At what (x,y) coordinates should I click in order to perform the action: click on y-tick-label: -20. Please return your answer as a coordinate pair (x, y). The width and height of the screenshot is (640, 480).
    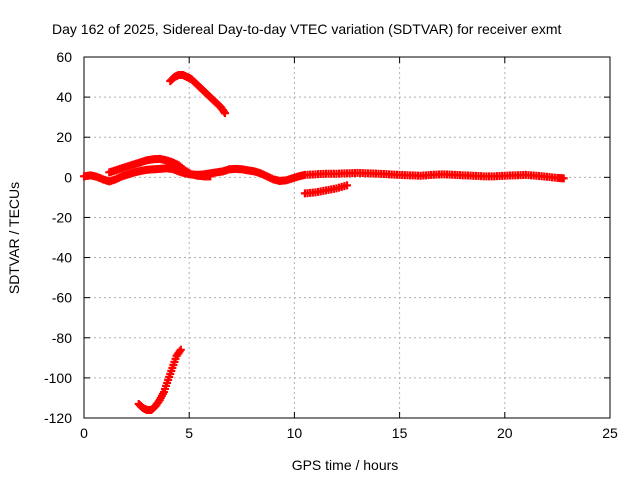
    Looking at the image, I should click on (62, 217).